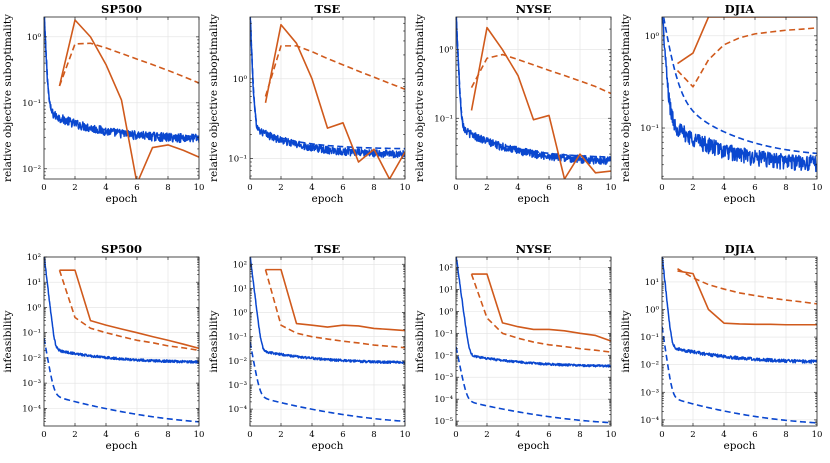 Image resolution: width=830 pixels, height=463 pixels. What do you see at coordinates (8, 341) in the screenshot?
I see `y-axis-label: infeasibility` at bounding box center [8, 341].